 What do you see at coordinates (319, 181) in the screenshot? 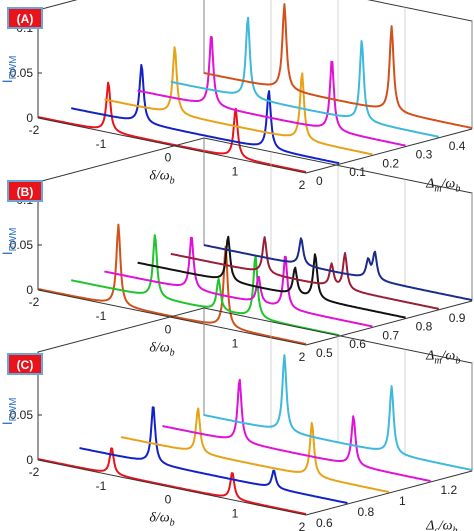
I see `depth-tick-label: 0` at bounding box center [319, 181].